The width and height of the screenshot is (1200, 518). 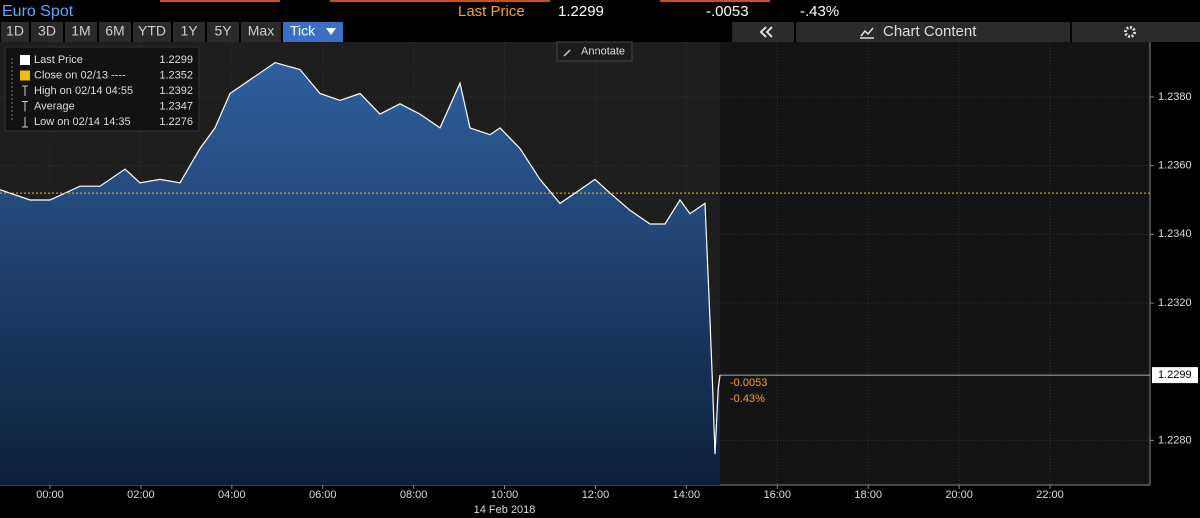 What do you see at coordinates (581, 11) in the screenshot?
I see `last-price-value: 1.2299` at bounding box center [581, 11].